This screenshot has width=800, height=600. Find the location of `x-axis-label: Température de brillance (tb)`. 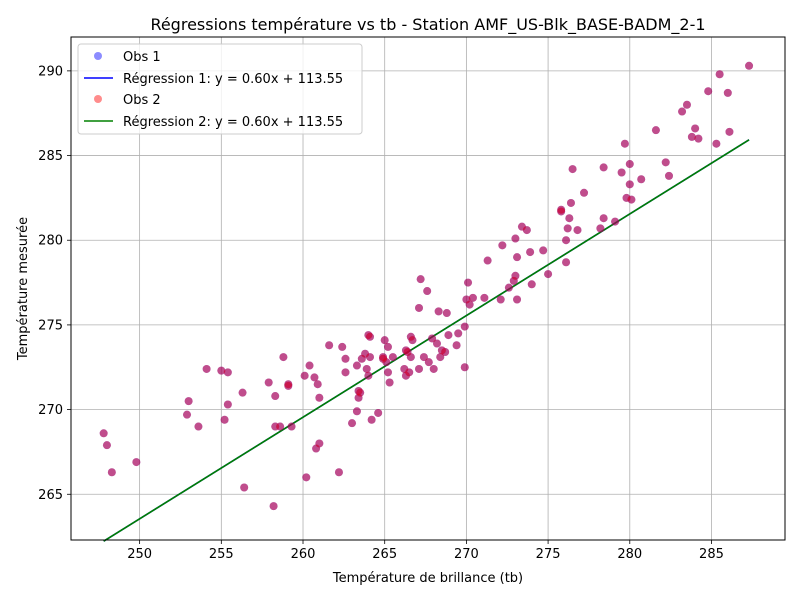

x-axis-label: Température de brillance (tb) is located at coordinates (427, 578).